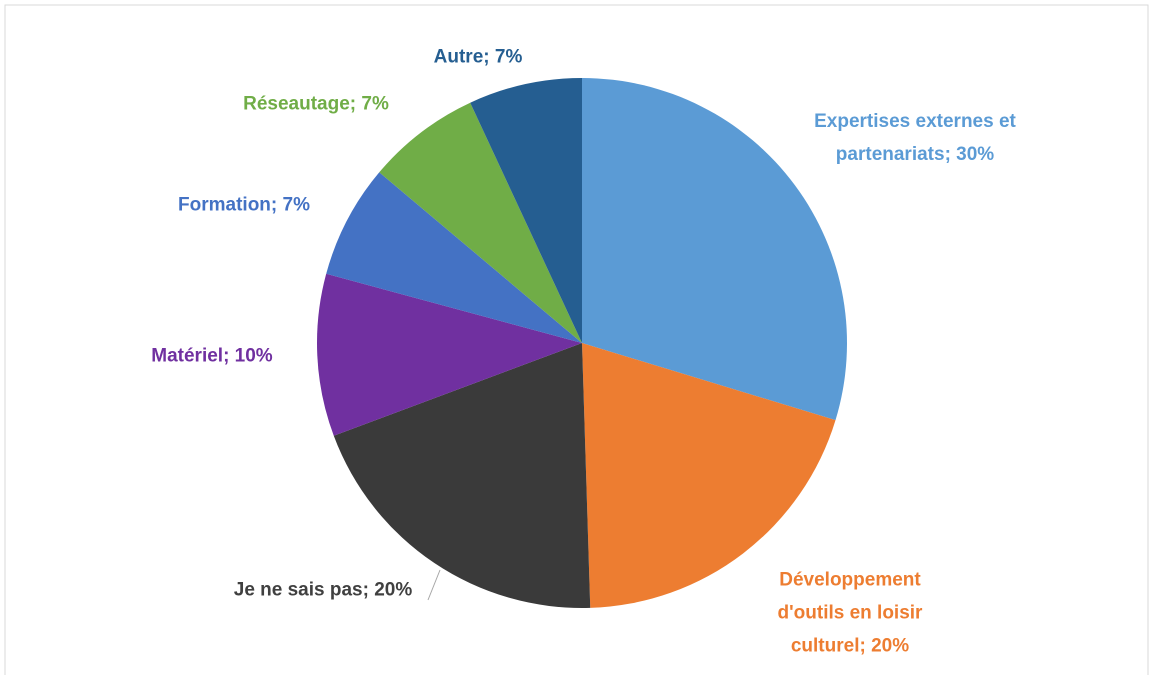 This screenshot has height=675, width=1153. What do you see at coordinates (244, 205) in the screenshot?
I see `slice-label: Formation; 7%` at bounding box center [244, 205].